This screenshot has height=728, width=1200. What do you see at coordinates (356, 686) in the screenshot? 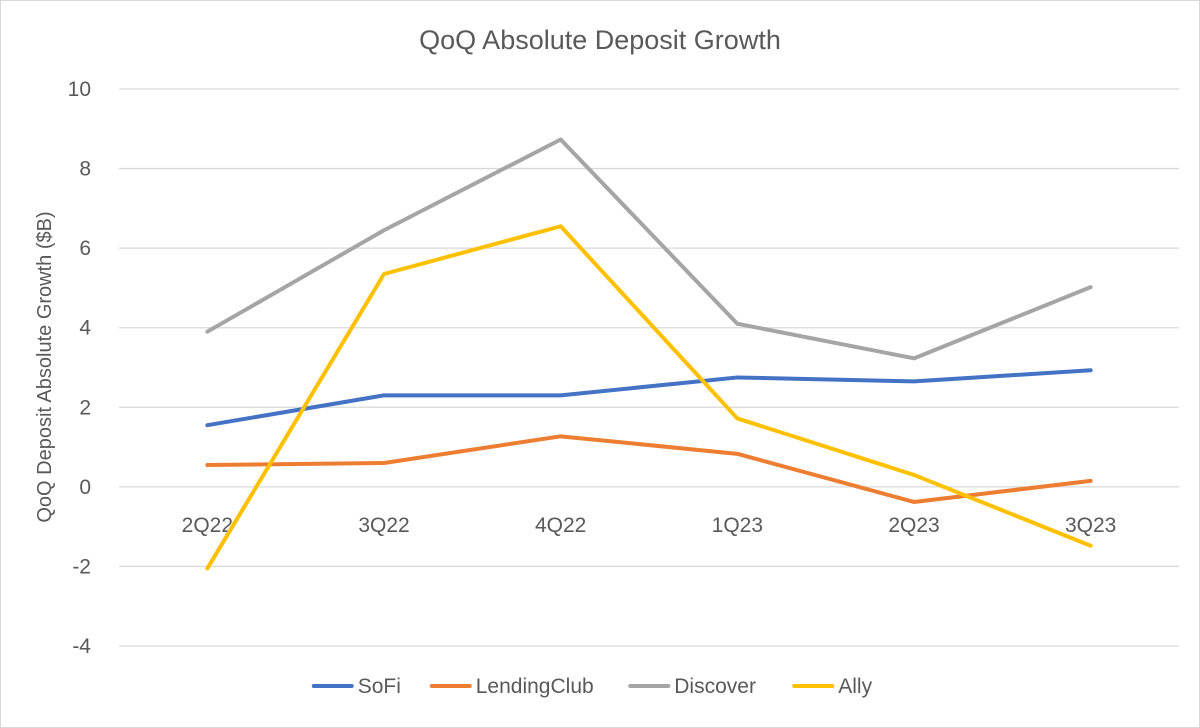
I see `legend-item-sofi: SoFi` at bounding box center [356, 686].